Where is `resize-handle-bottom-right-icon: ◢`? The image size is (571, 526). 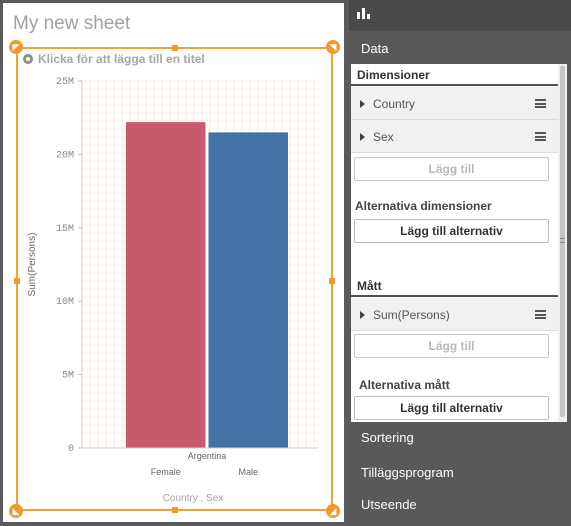 resize-handle-bottom-right-icon: ◢ is located at coordinates (333, 511).